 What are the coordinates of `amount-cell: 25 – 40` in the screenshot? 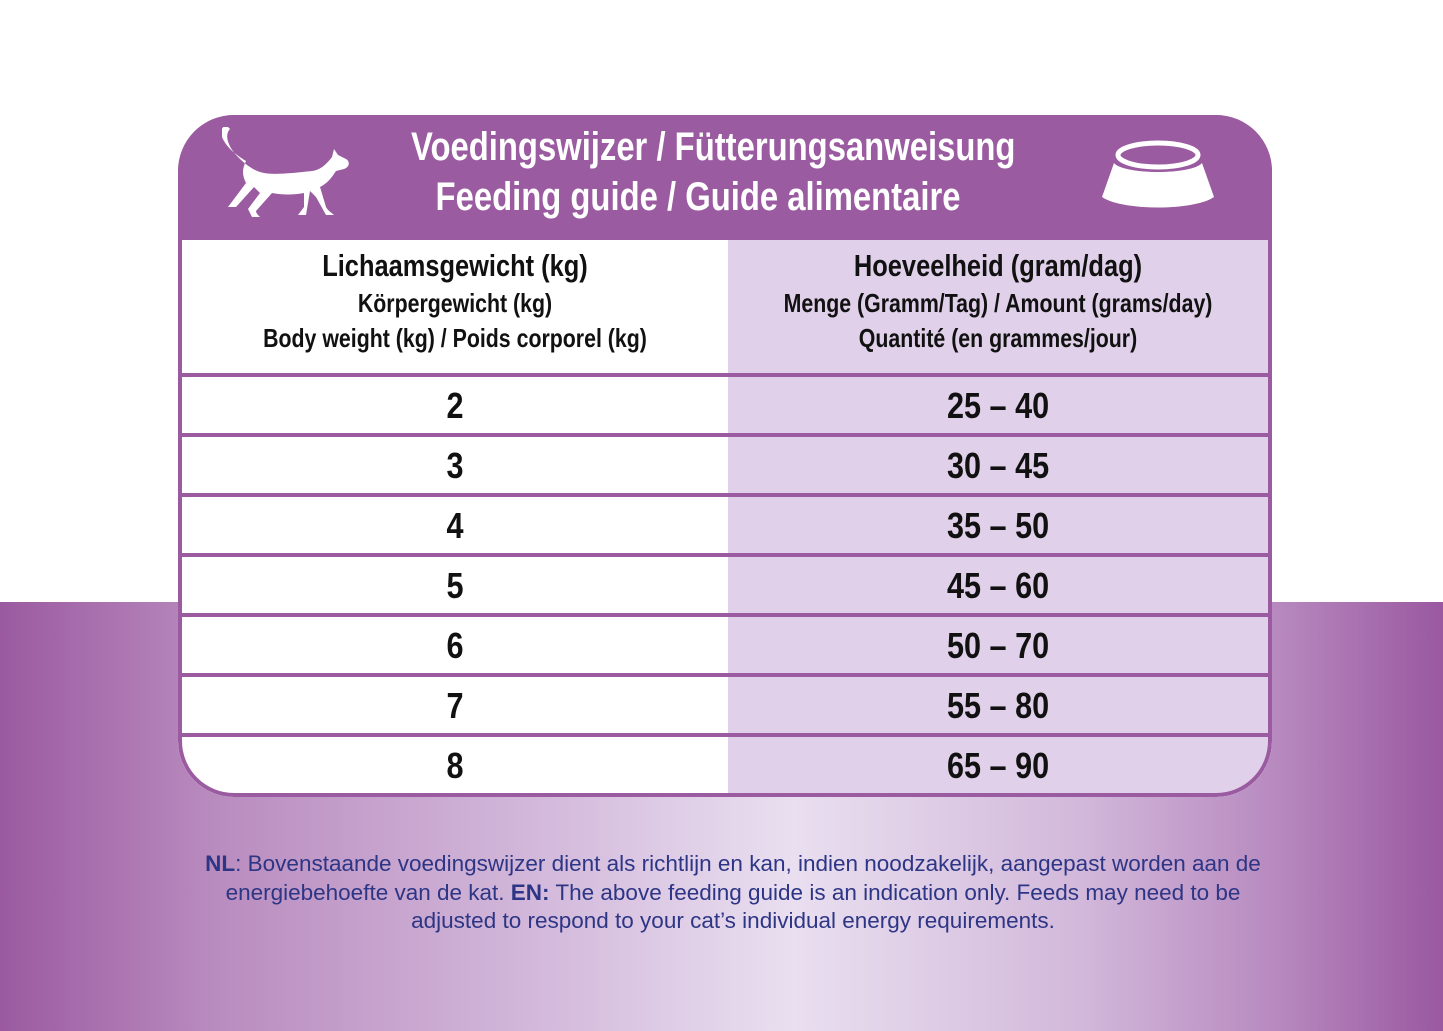 It's located at (998, 405).